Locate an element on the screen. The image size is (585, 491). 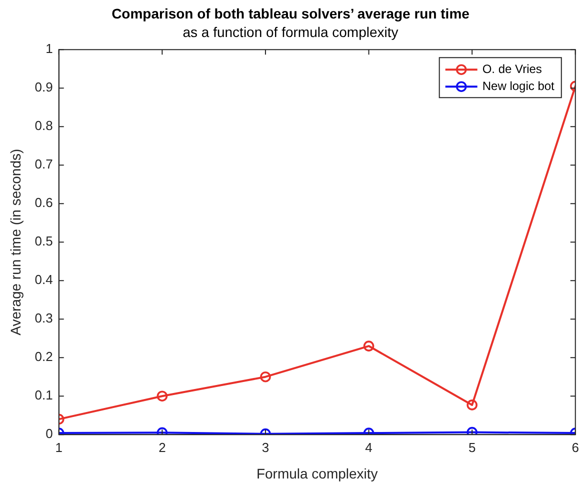
y-tick-label: 0.4 is located at coordinates (43, 280).